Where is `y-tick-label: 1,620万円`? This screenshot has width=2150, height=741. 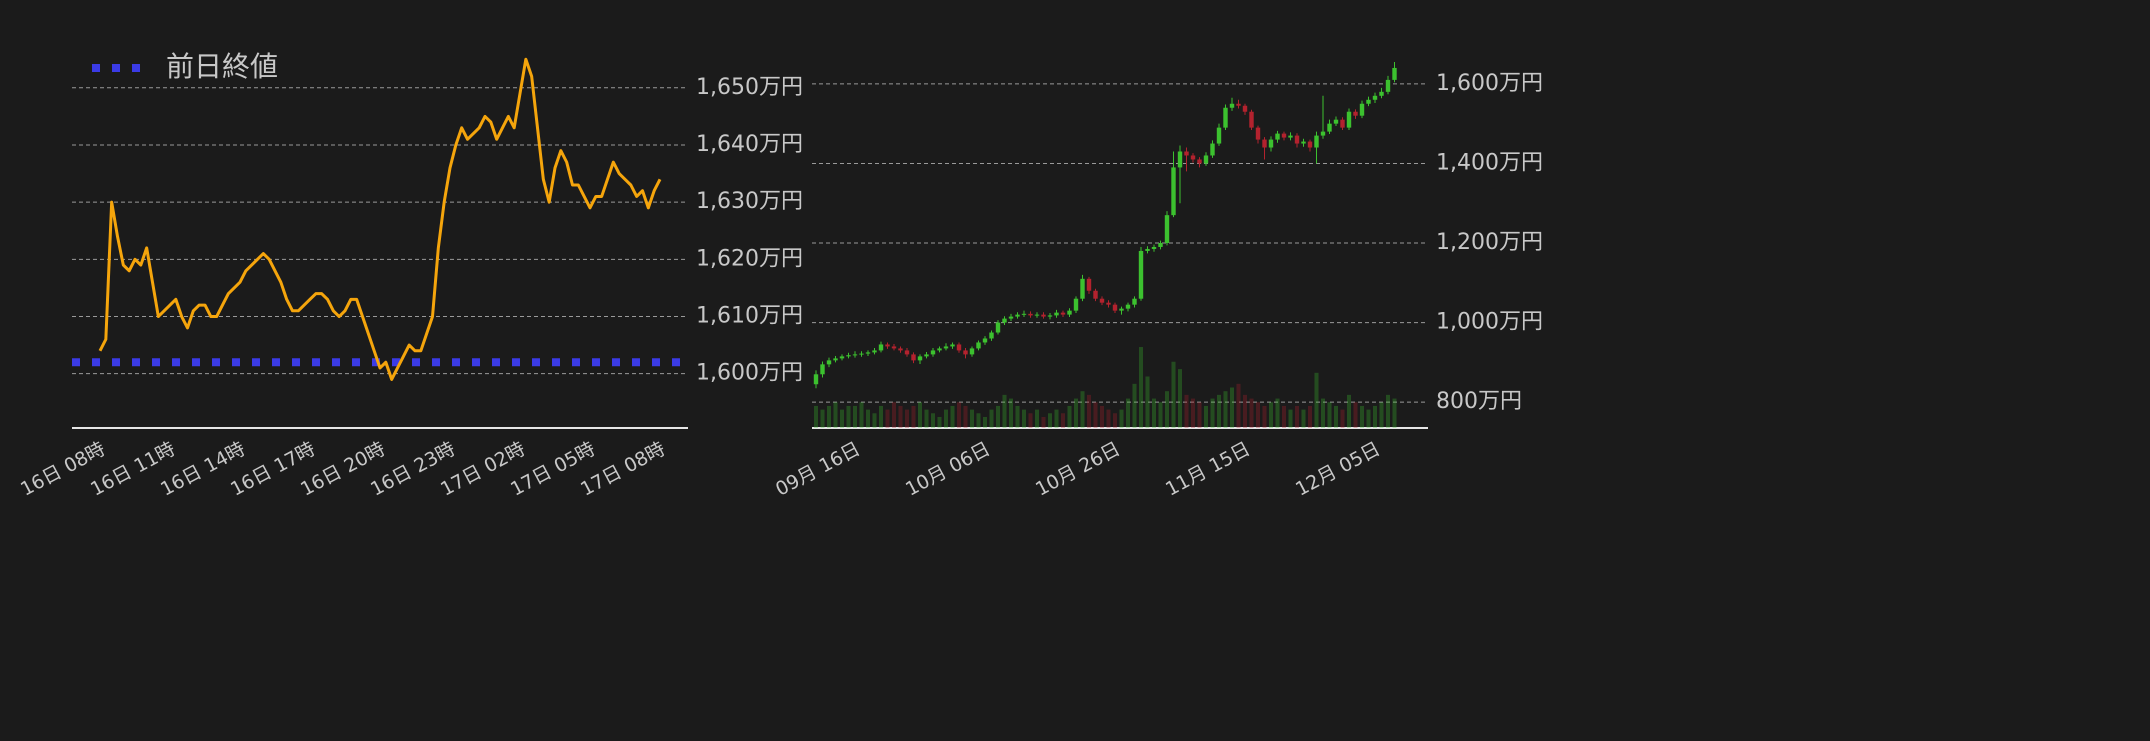 y-tick-label: 1,620万円 is located at coordinates (749, 258).